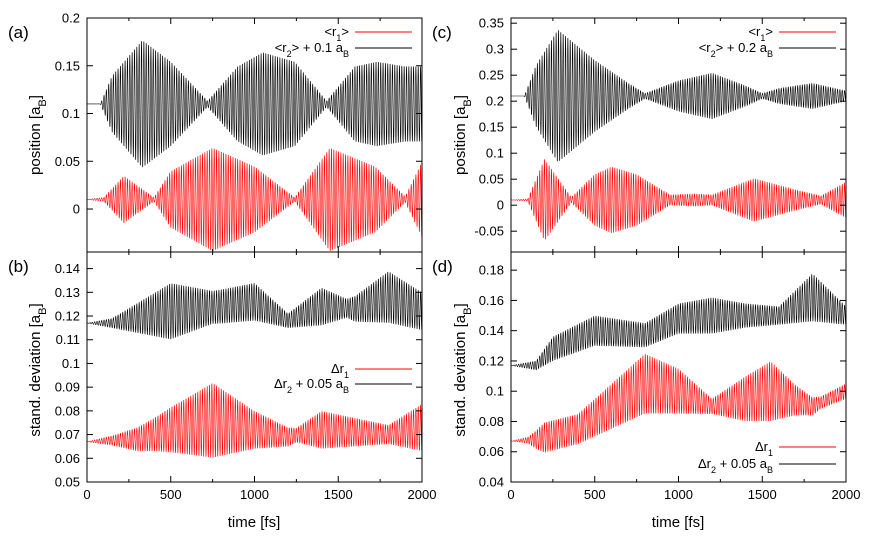 This screenshot has height=543, width=872. I want to click on ytick-label-b: 0.12, so click(67, 316).